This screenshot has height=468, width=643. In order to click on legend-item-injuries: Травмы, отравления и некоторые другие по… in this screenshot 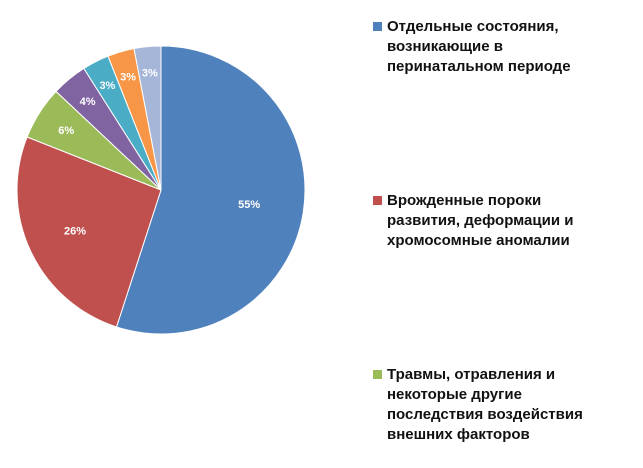, I will do `click(504, 405)`.